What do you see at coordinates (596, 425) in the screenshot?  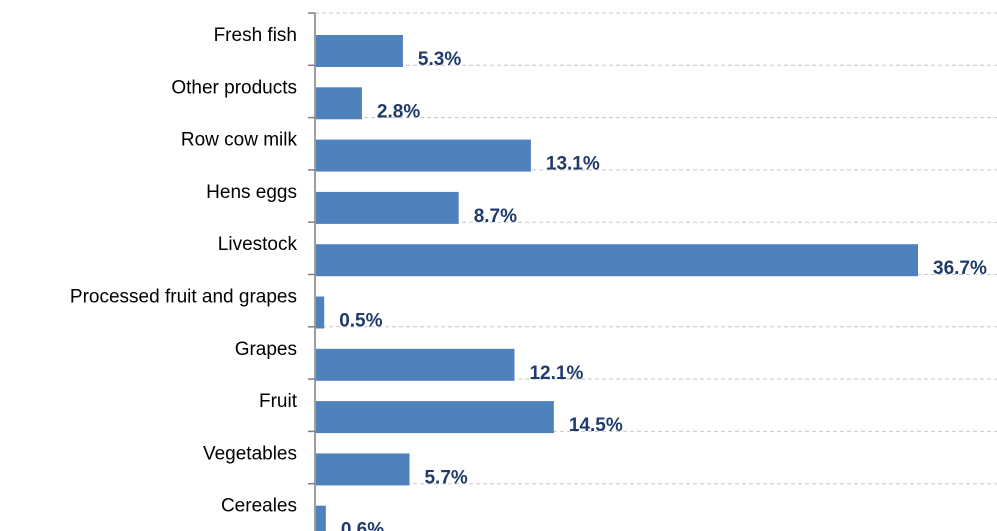 I see `value-label: 14.5%` at bounding box center [596, 425].